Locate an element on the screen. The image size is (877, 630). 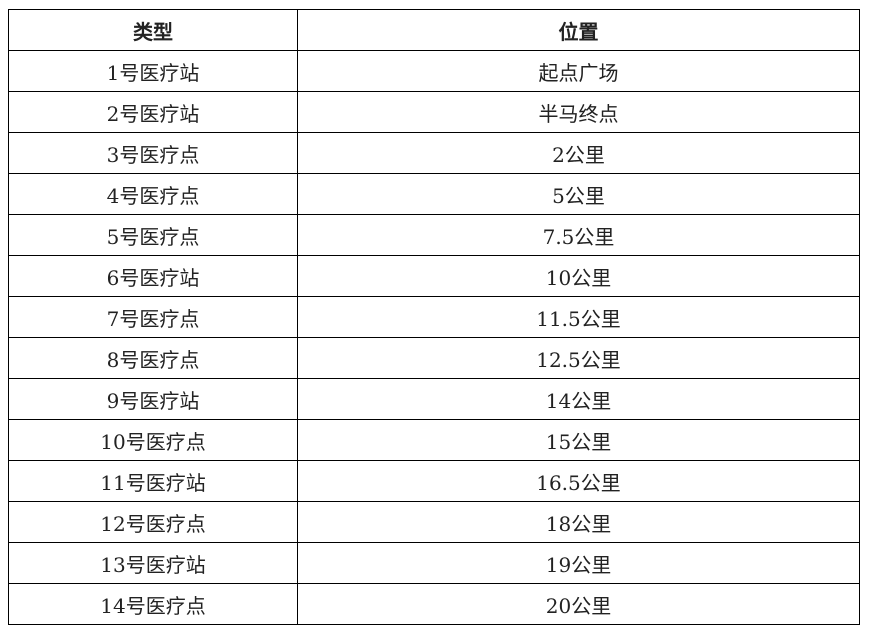
table-row: 7号医疗点 11.5公里 is located at coordinates (434, 317).